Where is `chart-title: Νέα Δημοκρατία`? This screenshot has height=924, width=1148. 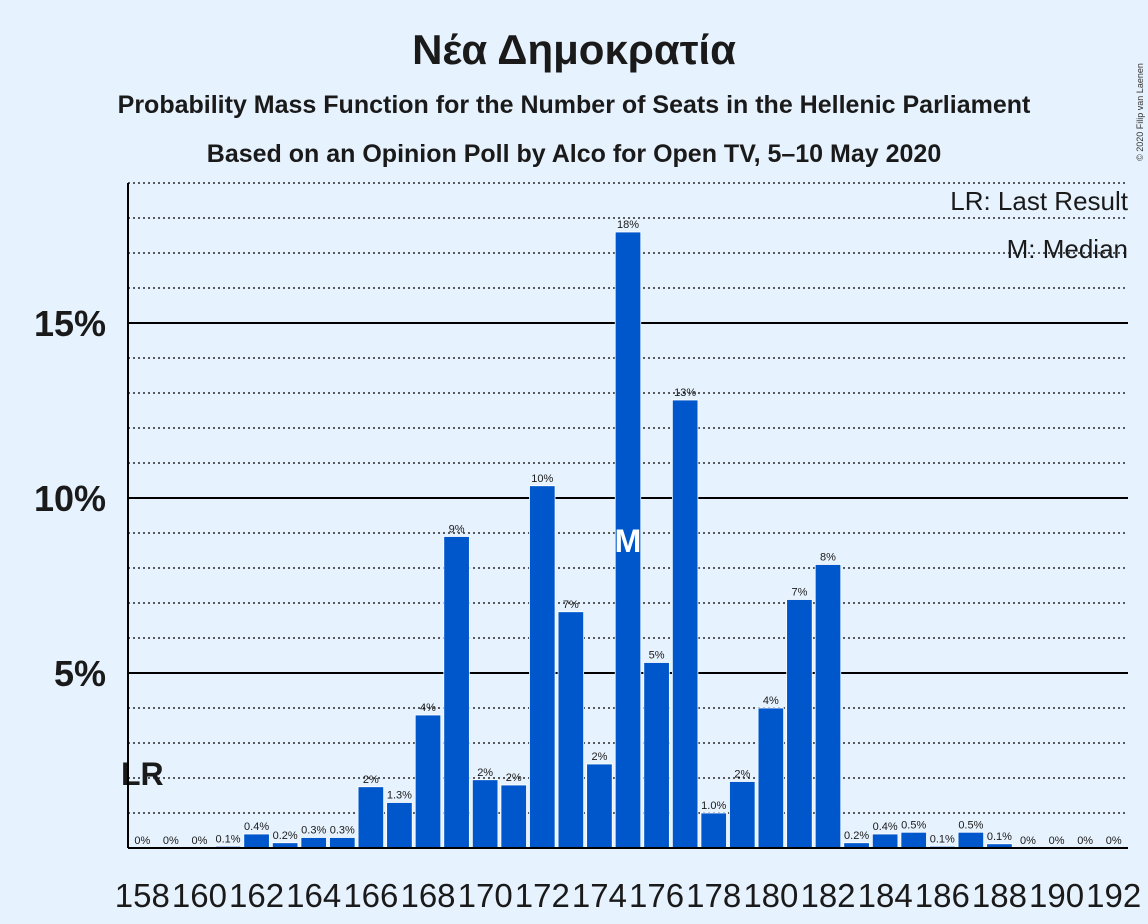 chart-title: Νέα Δημοκρατία is located at coordinates (574, 49).